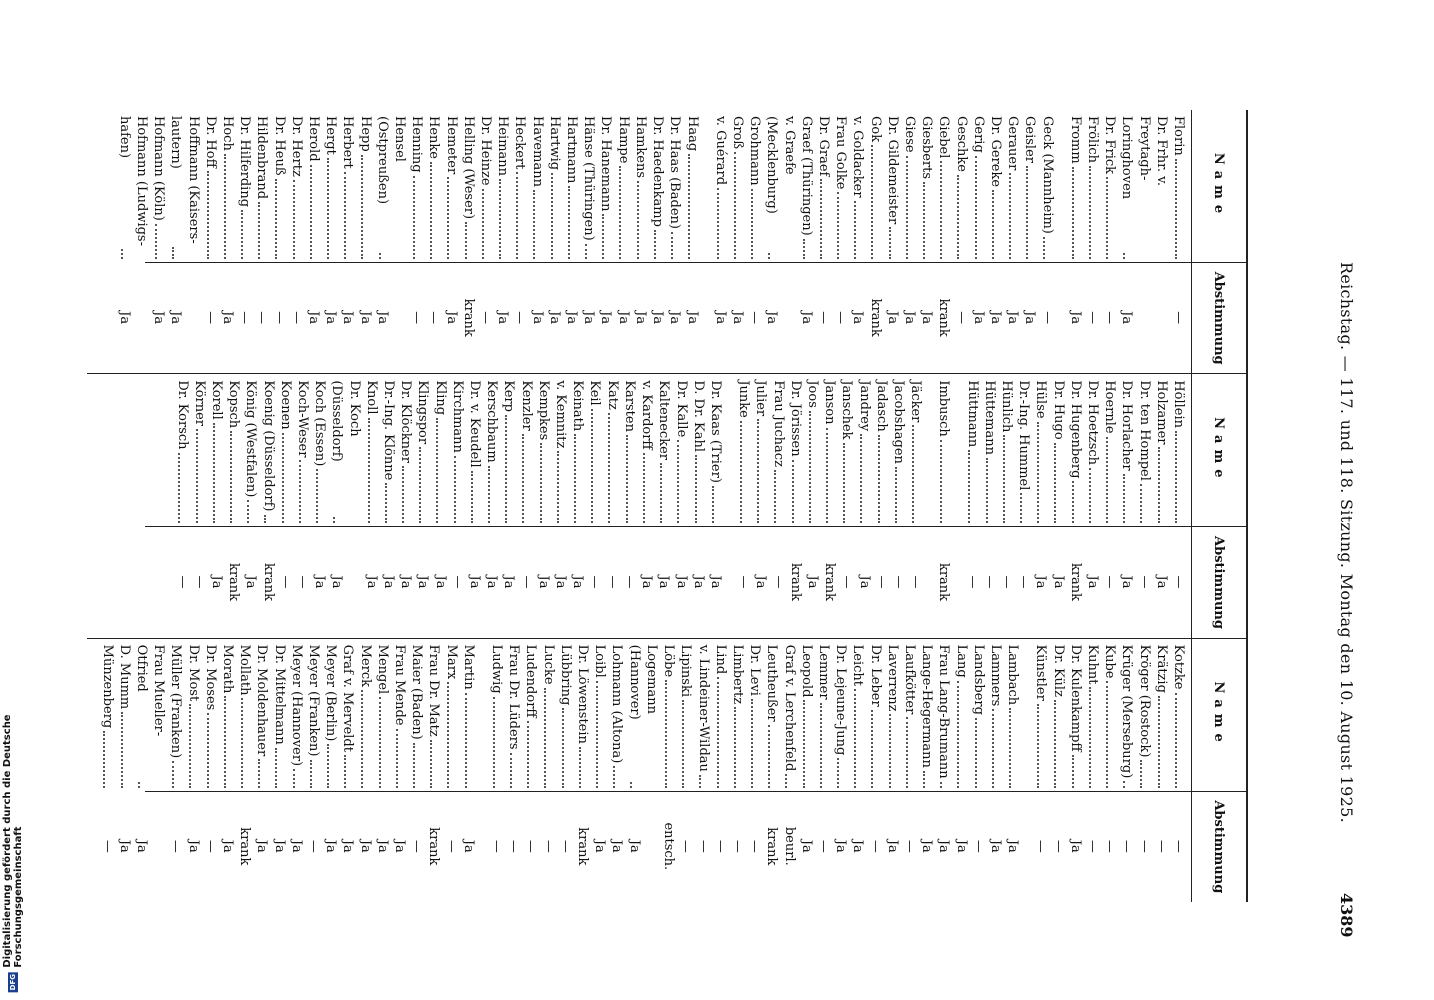 The height and width of the screenshot is (1000, 1434). Describe the element at coordinates (314, 700) in the screenshot. I see `member-name: Meyer (Franken)` at that location.